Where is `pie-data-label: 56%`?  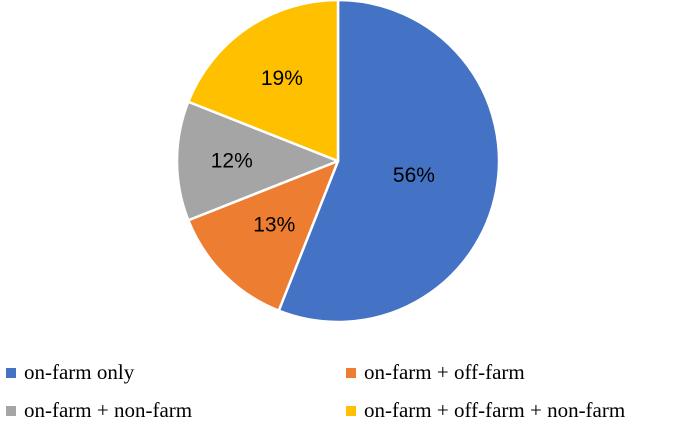 pie-data-label: 56% is located at coordinates (414, 175).